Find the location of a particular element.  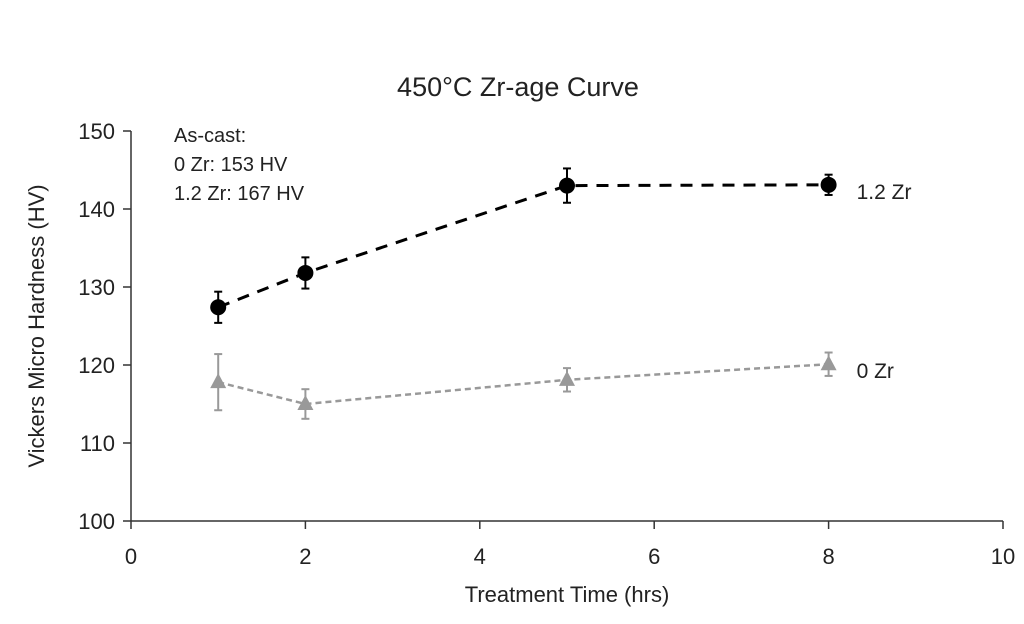

x-tick-label: 6 is located at coordinates (654, 556).